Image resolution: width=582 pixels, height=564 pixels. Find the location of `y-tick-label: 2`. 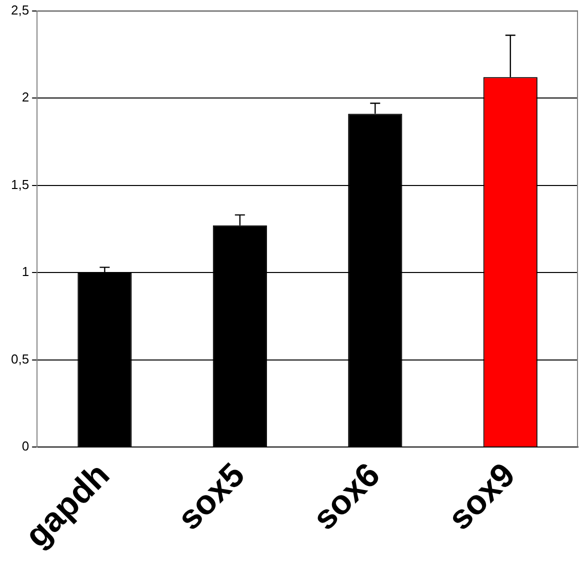

y-tick-label: 2 is located at coordinates (26, 97).